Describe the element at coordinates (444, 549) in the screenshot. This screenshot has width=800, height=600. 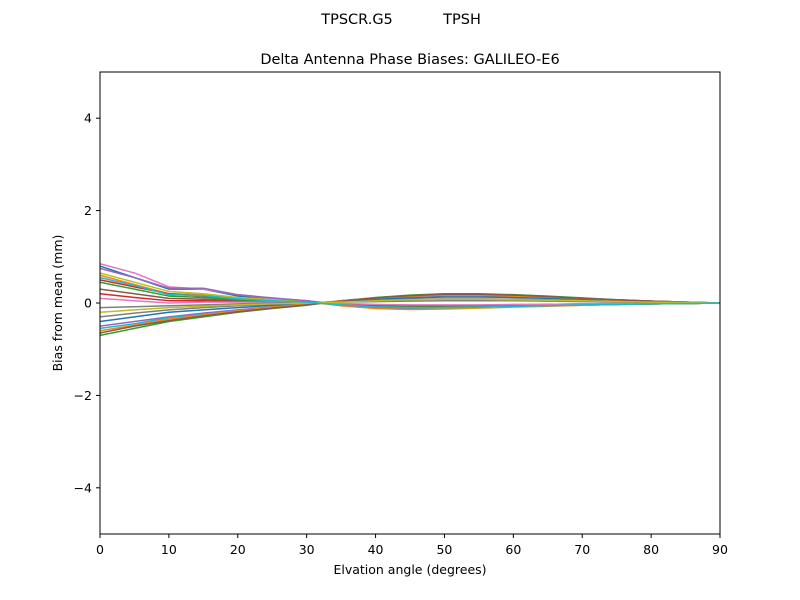
I see `x-tick-label-50: 50` at that location.